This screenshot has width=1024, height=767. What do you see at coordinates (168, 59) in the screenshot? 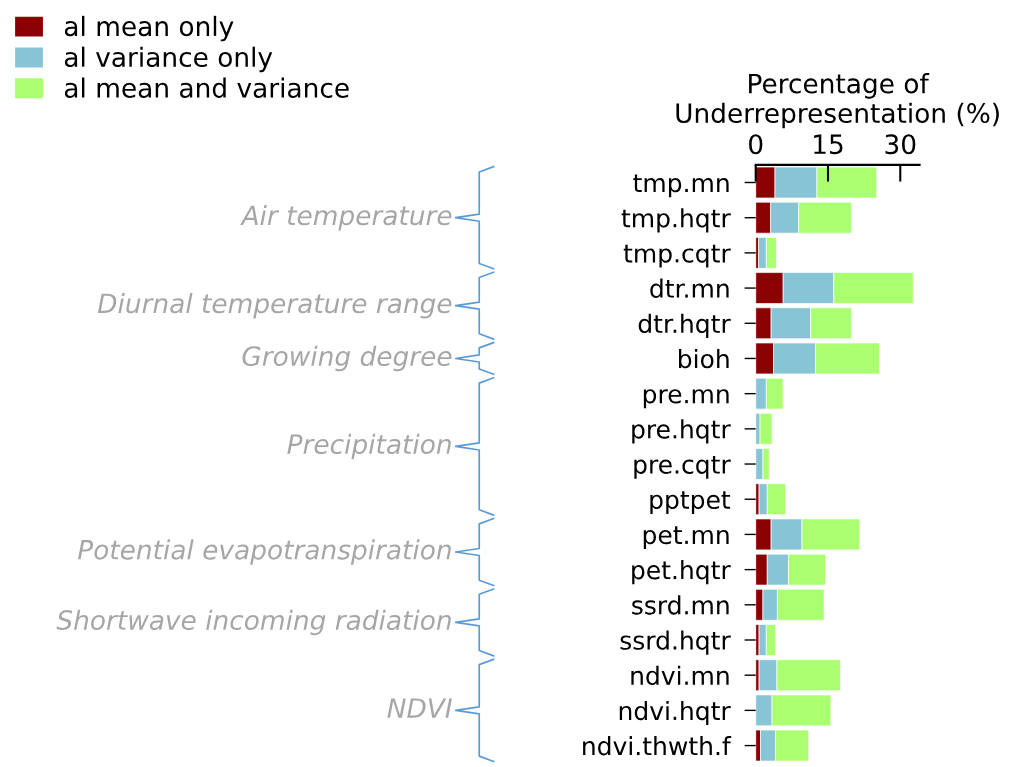
I see `legend-label: al variance only` at bounding box center [168, 59].